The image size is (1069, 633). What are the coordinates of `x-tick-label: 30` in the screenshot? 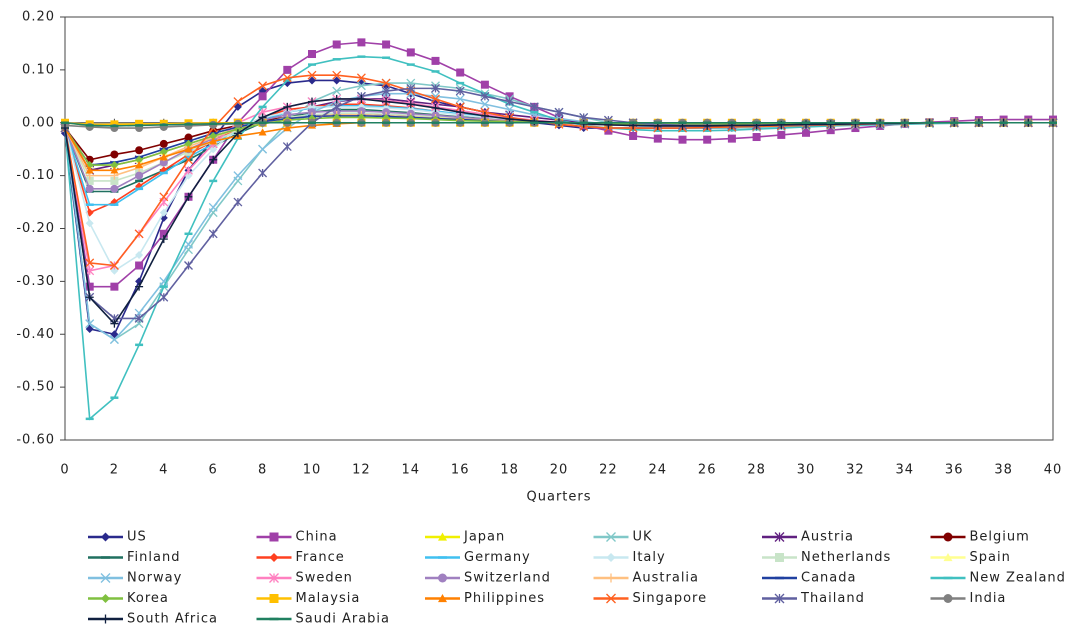 It's located at (806, 470).